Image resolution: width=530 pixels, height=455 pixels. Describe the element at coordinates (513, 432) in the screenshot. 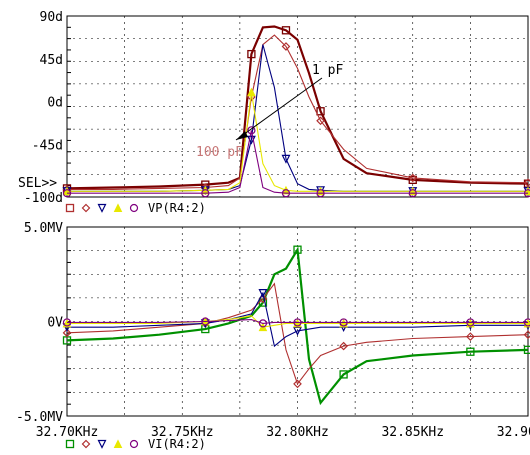

I see `x-tick-label: 32.90KHz` at that location.